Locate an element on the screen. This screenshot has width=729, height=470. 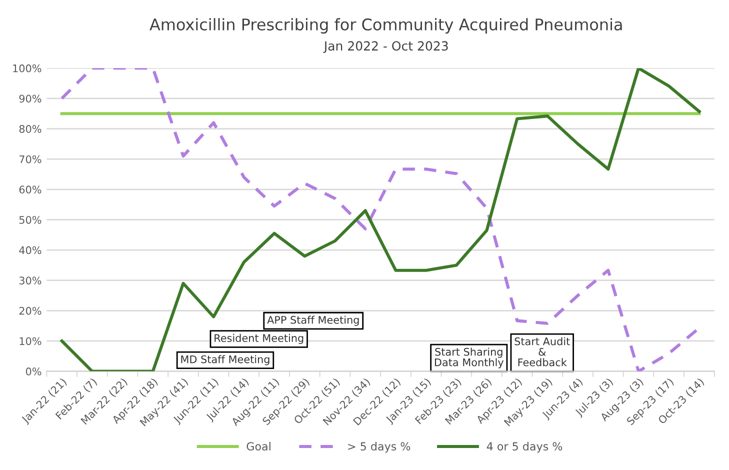
annotation: Start Audit & Feedback is located at coordinates (542, 351).